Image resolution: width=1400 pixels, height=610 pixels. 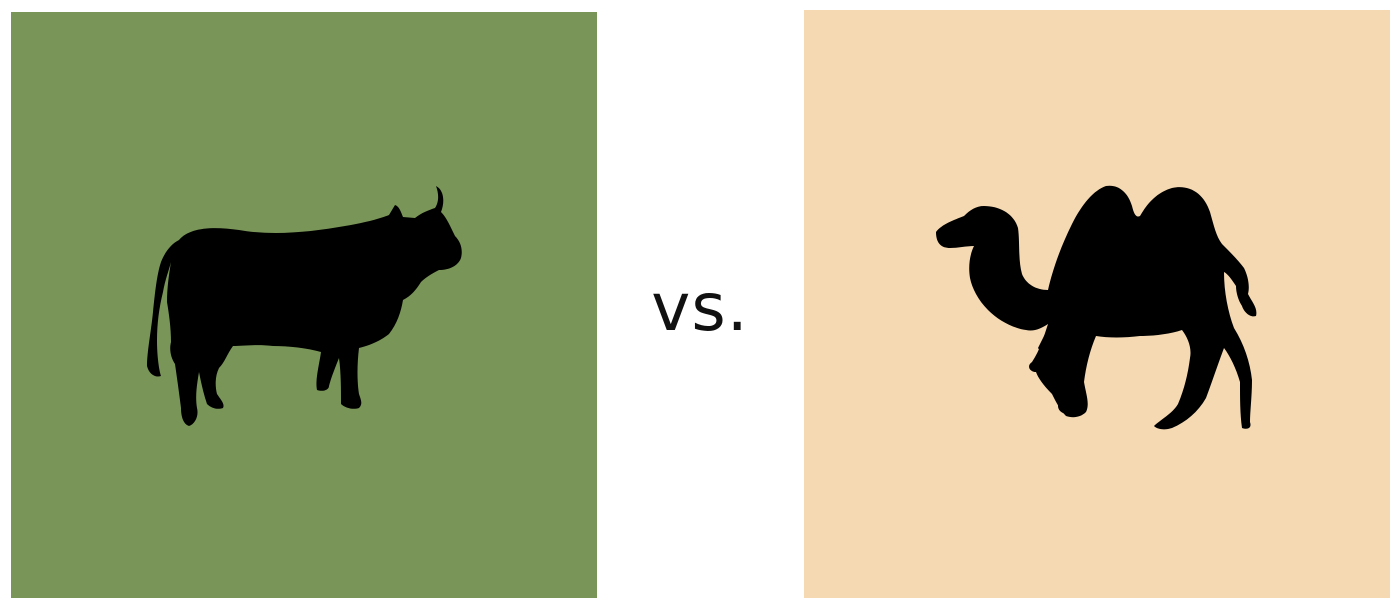 I want to click on bactrian-camel-icon, so click(x=1096, y=307).